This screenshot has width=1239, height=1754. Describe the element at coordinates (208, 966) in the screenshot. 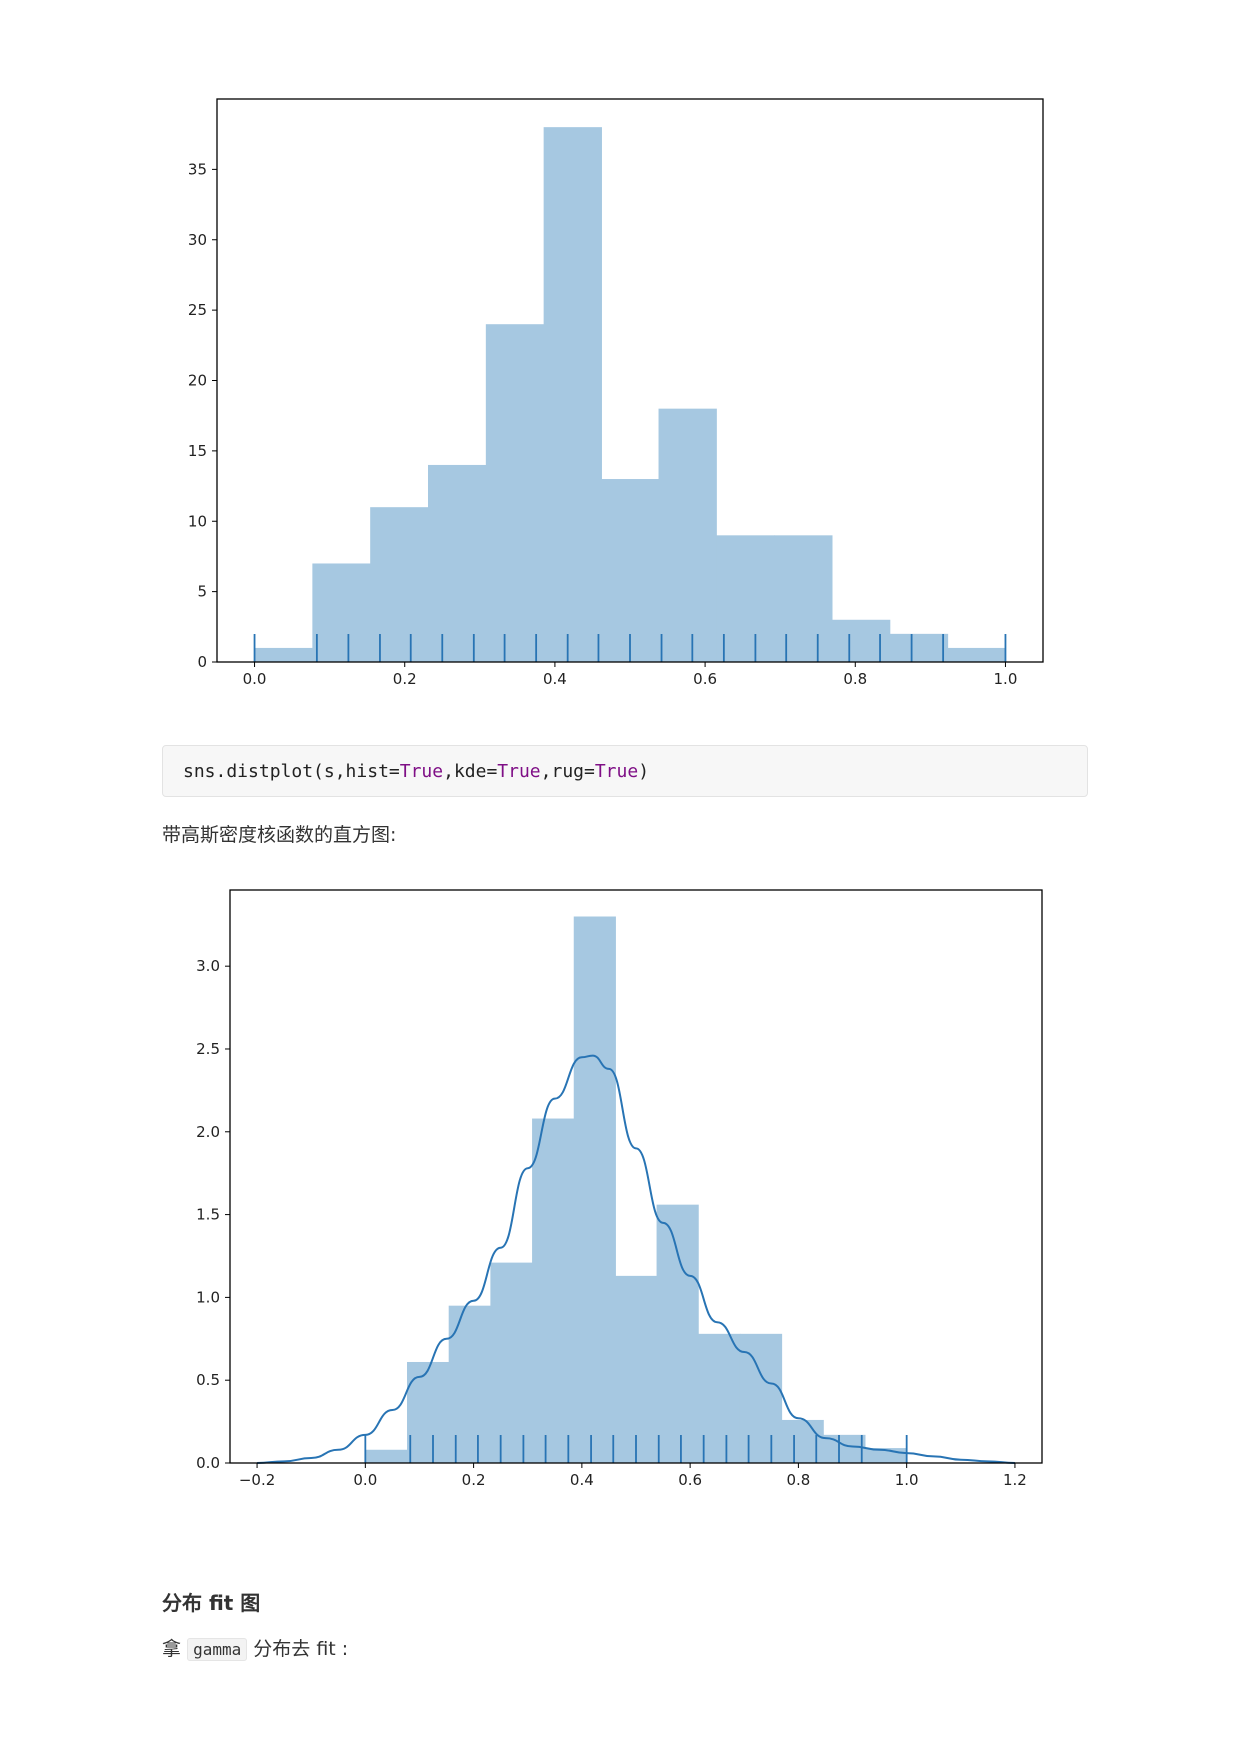

I see `y-tick-label: 3.0` at that location.